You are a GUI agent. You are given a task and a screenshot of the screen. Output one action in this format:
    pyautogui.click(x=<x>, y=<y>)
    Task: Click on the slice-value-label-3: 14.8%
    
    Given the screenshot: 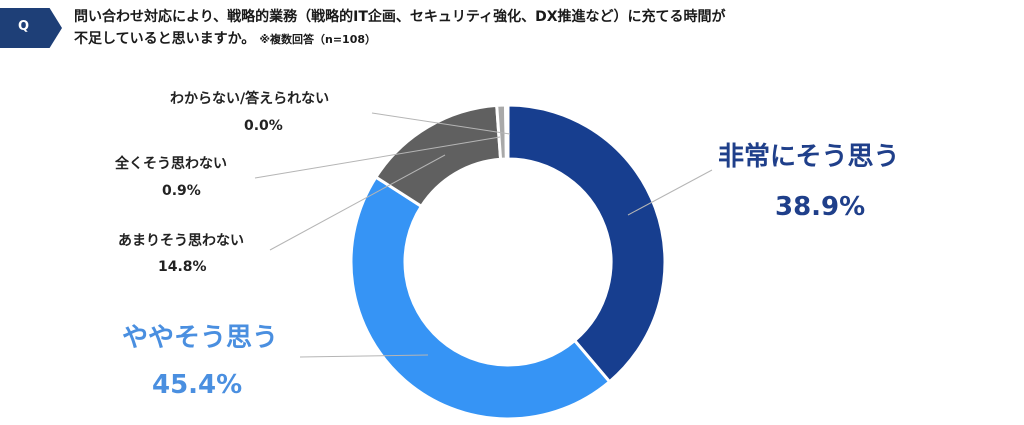 What is the action you would take?
    pyautogui.click(x=182, y=267)
    